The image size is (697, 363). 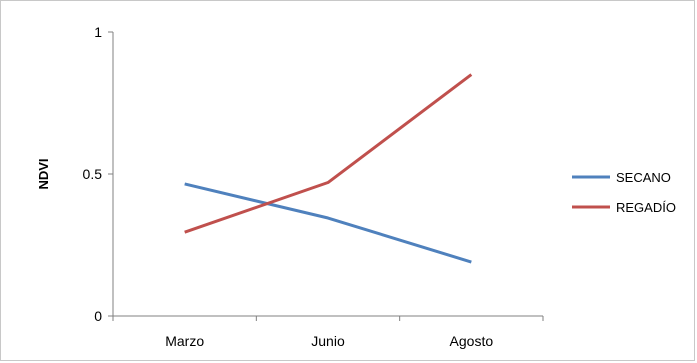 I want to click on legend-label: REGADÍO, so click(x=646, y=207).